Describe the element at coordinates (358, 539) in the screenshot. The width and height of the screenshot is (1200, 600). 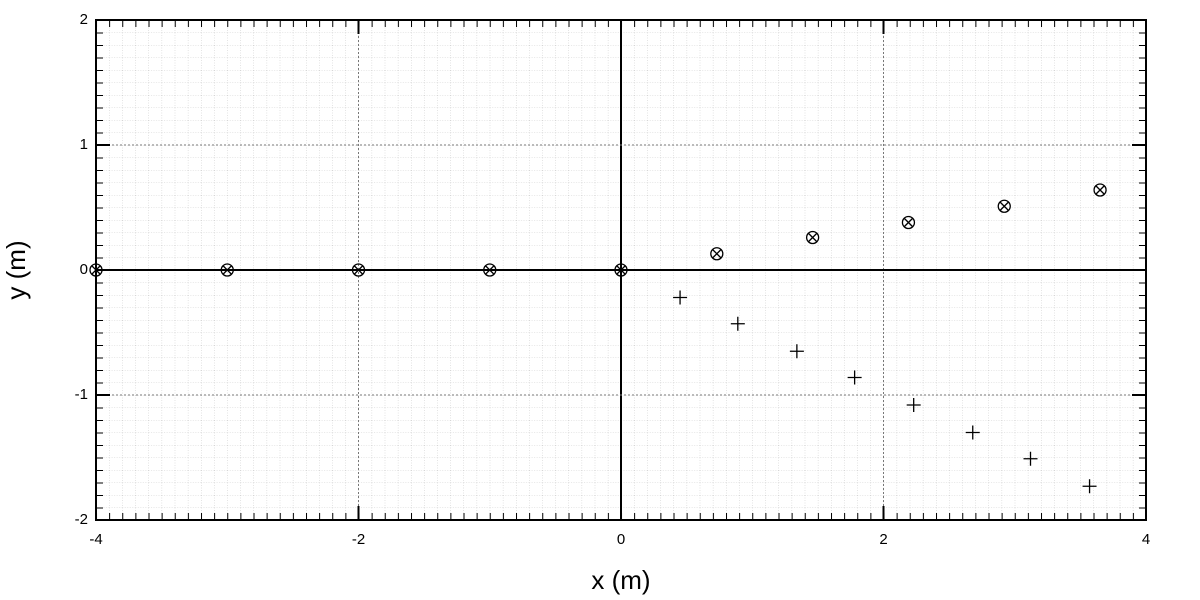
I see `x-tick-label: -2` at that location.